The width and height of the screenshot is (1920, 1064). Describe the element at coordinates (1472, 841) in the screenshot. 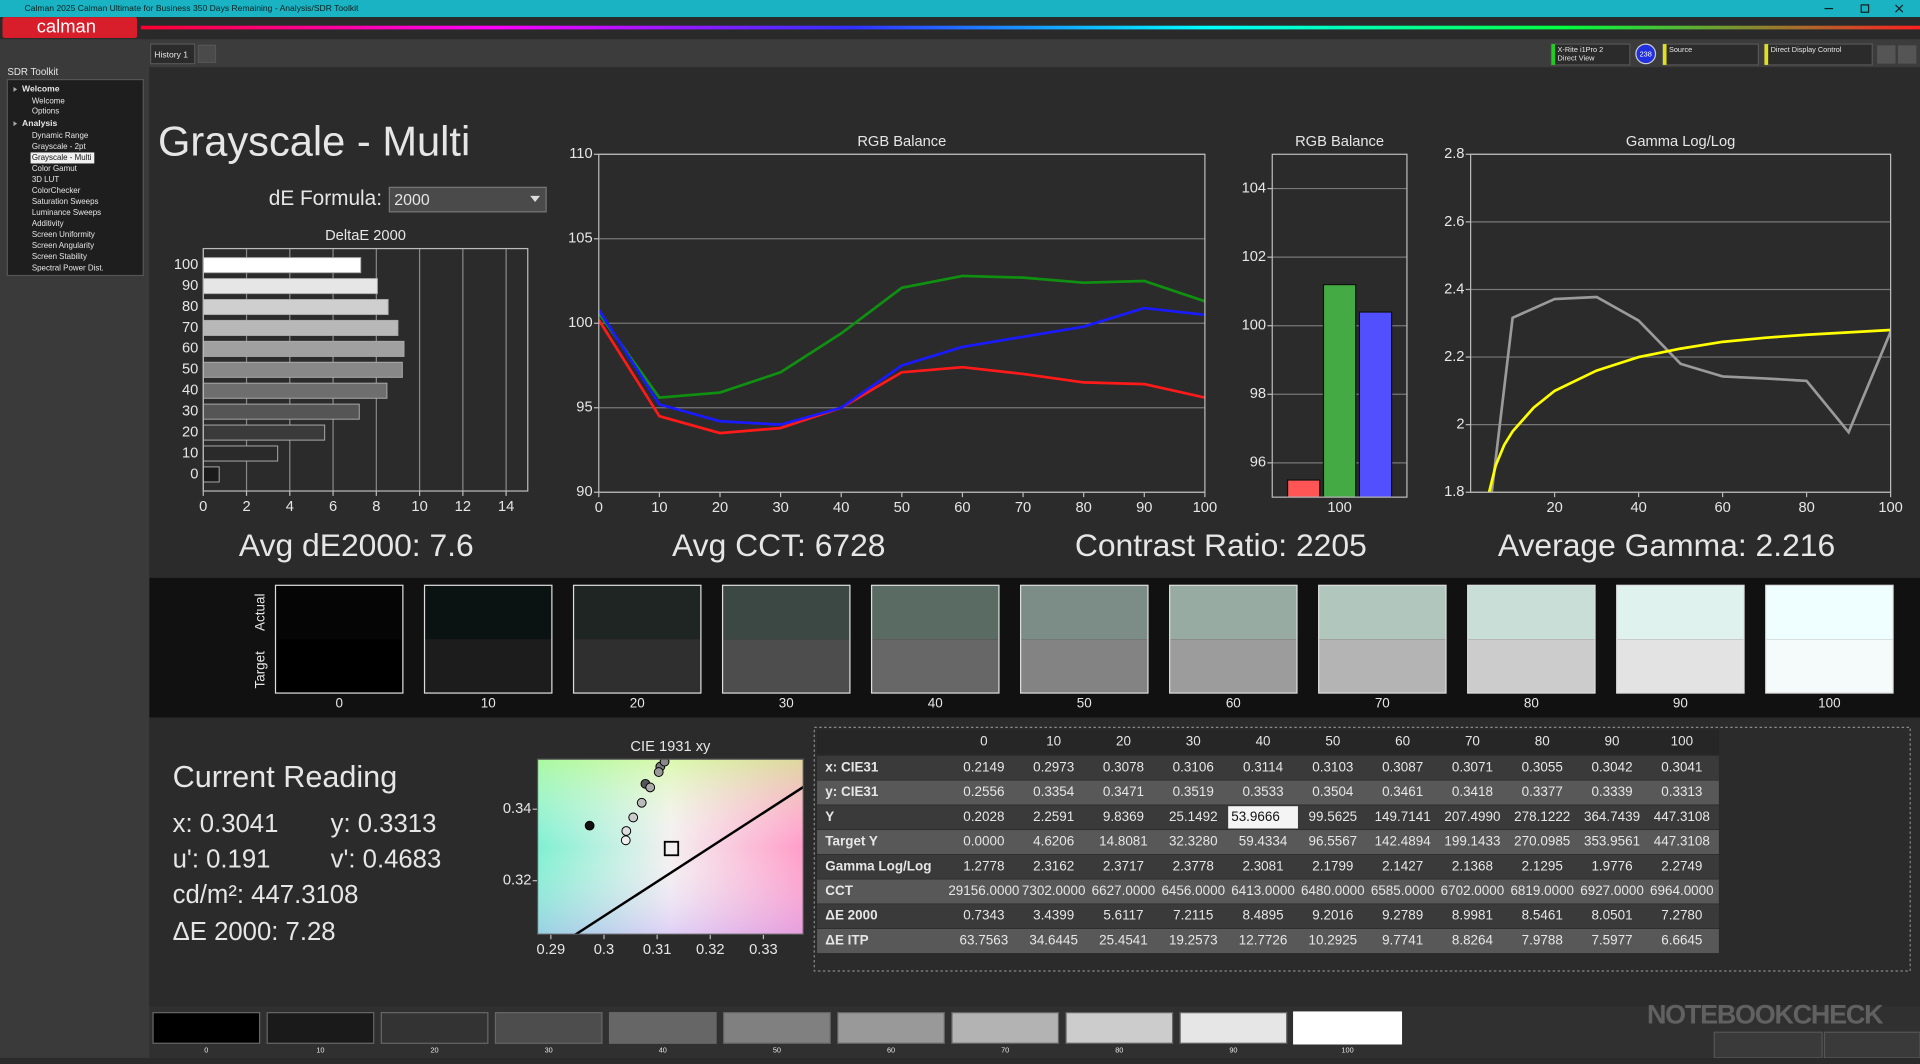

I see `table-cell: 199.1433` at that location.